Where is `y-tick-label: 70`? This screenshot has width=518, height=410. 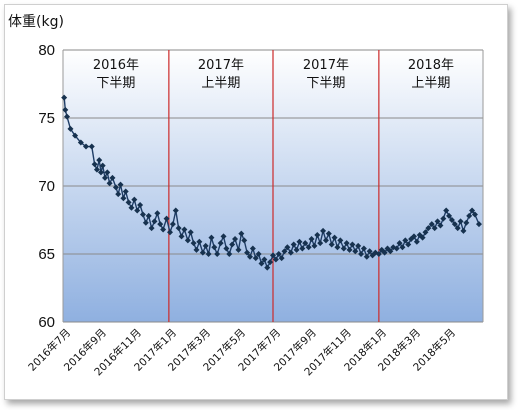 y-tick-label: 70 is located at coordinates (46, 186).